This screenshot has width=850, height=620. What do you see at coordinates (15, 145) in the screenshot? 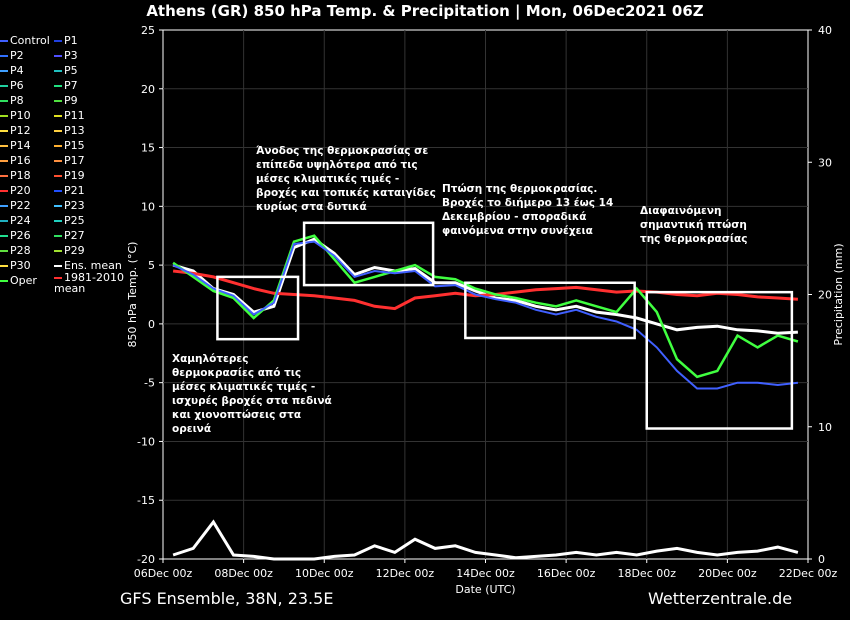
I see `legend-item-p14: P14` at bounding box center [15, 145].